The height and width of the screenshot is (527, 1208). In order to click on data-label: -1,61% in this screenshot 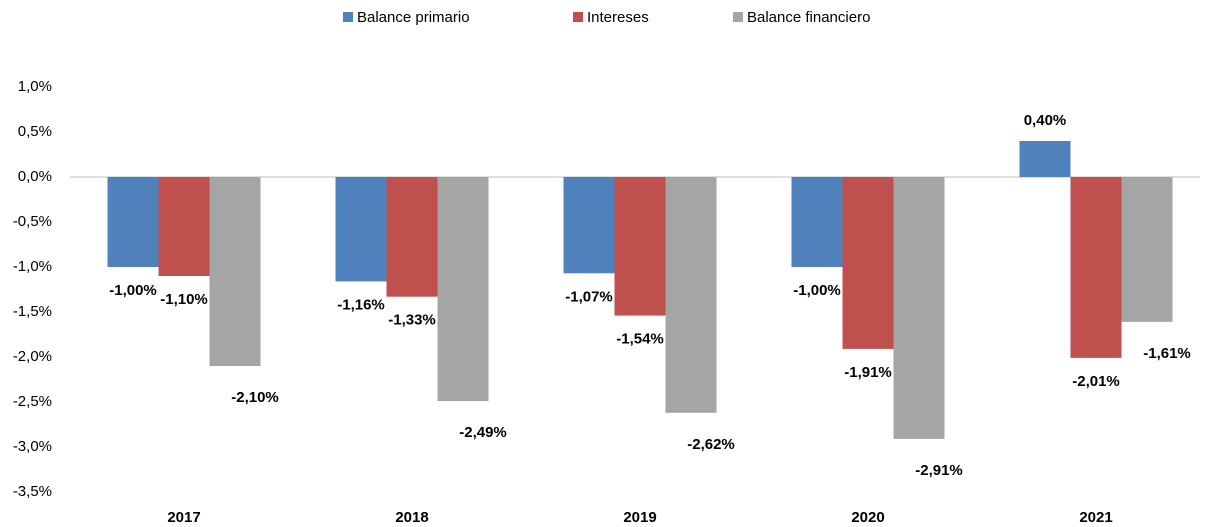, I will do `click(1167, 353)`.